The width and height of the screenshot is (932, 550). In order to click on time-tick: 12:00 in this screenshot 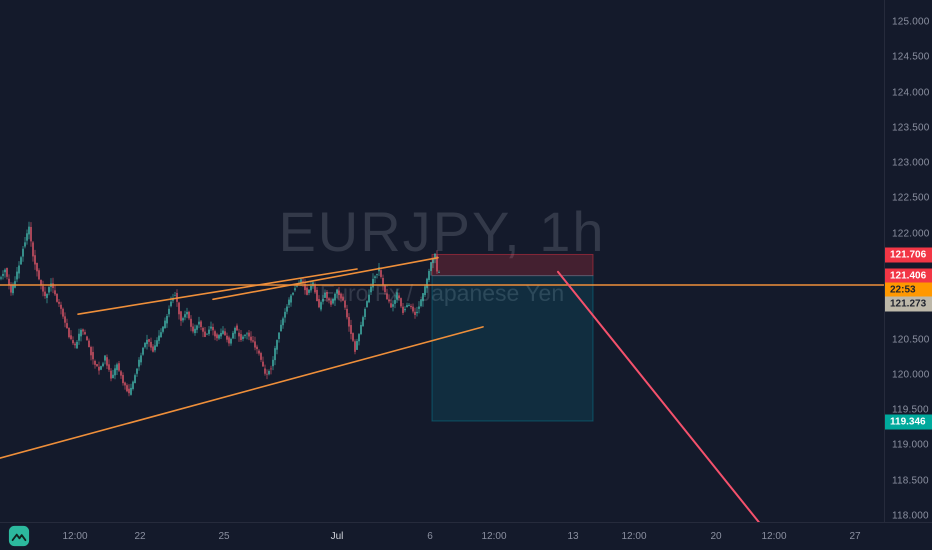, I will do `click(774, 536)`.